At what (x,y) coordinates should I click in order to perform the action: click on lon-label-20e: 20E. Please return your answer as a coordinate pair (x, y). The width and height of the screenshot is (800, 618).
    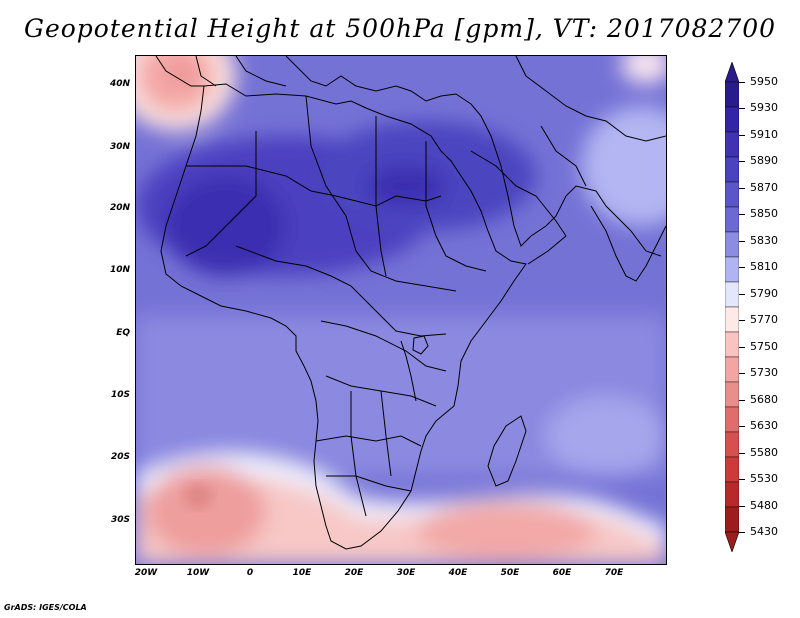
    Looking at the image, I should click on (354, 573).